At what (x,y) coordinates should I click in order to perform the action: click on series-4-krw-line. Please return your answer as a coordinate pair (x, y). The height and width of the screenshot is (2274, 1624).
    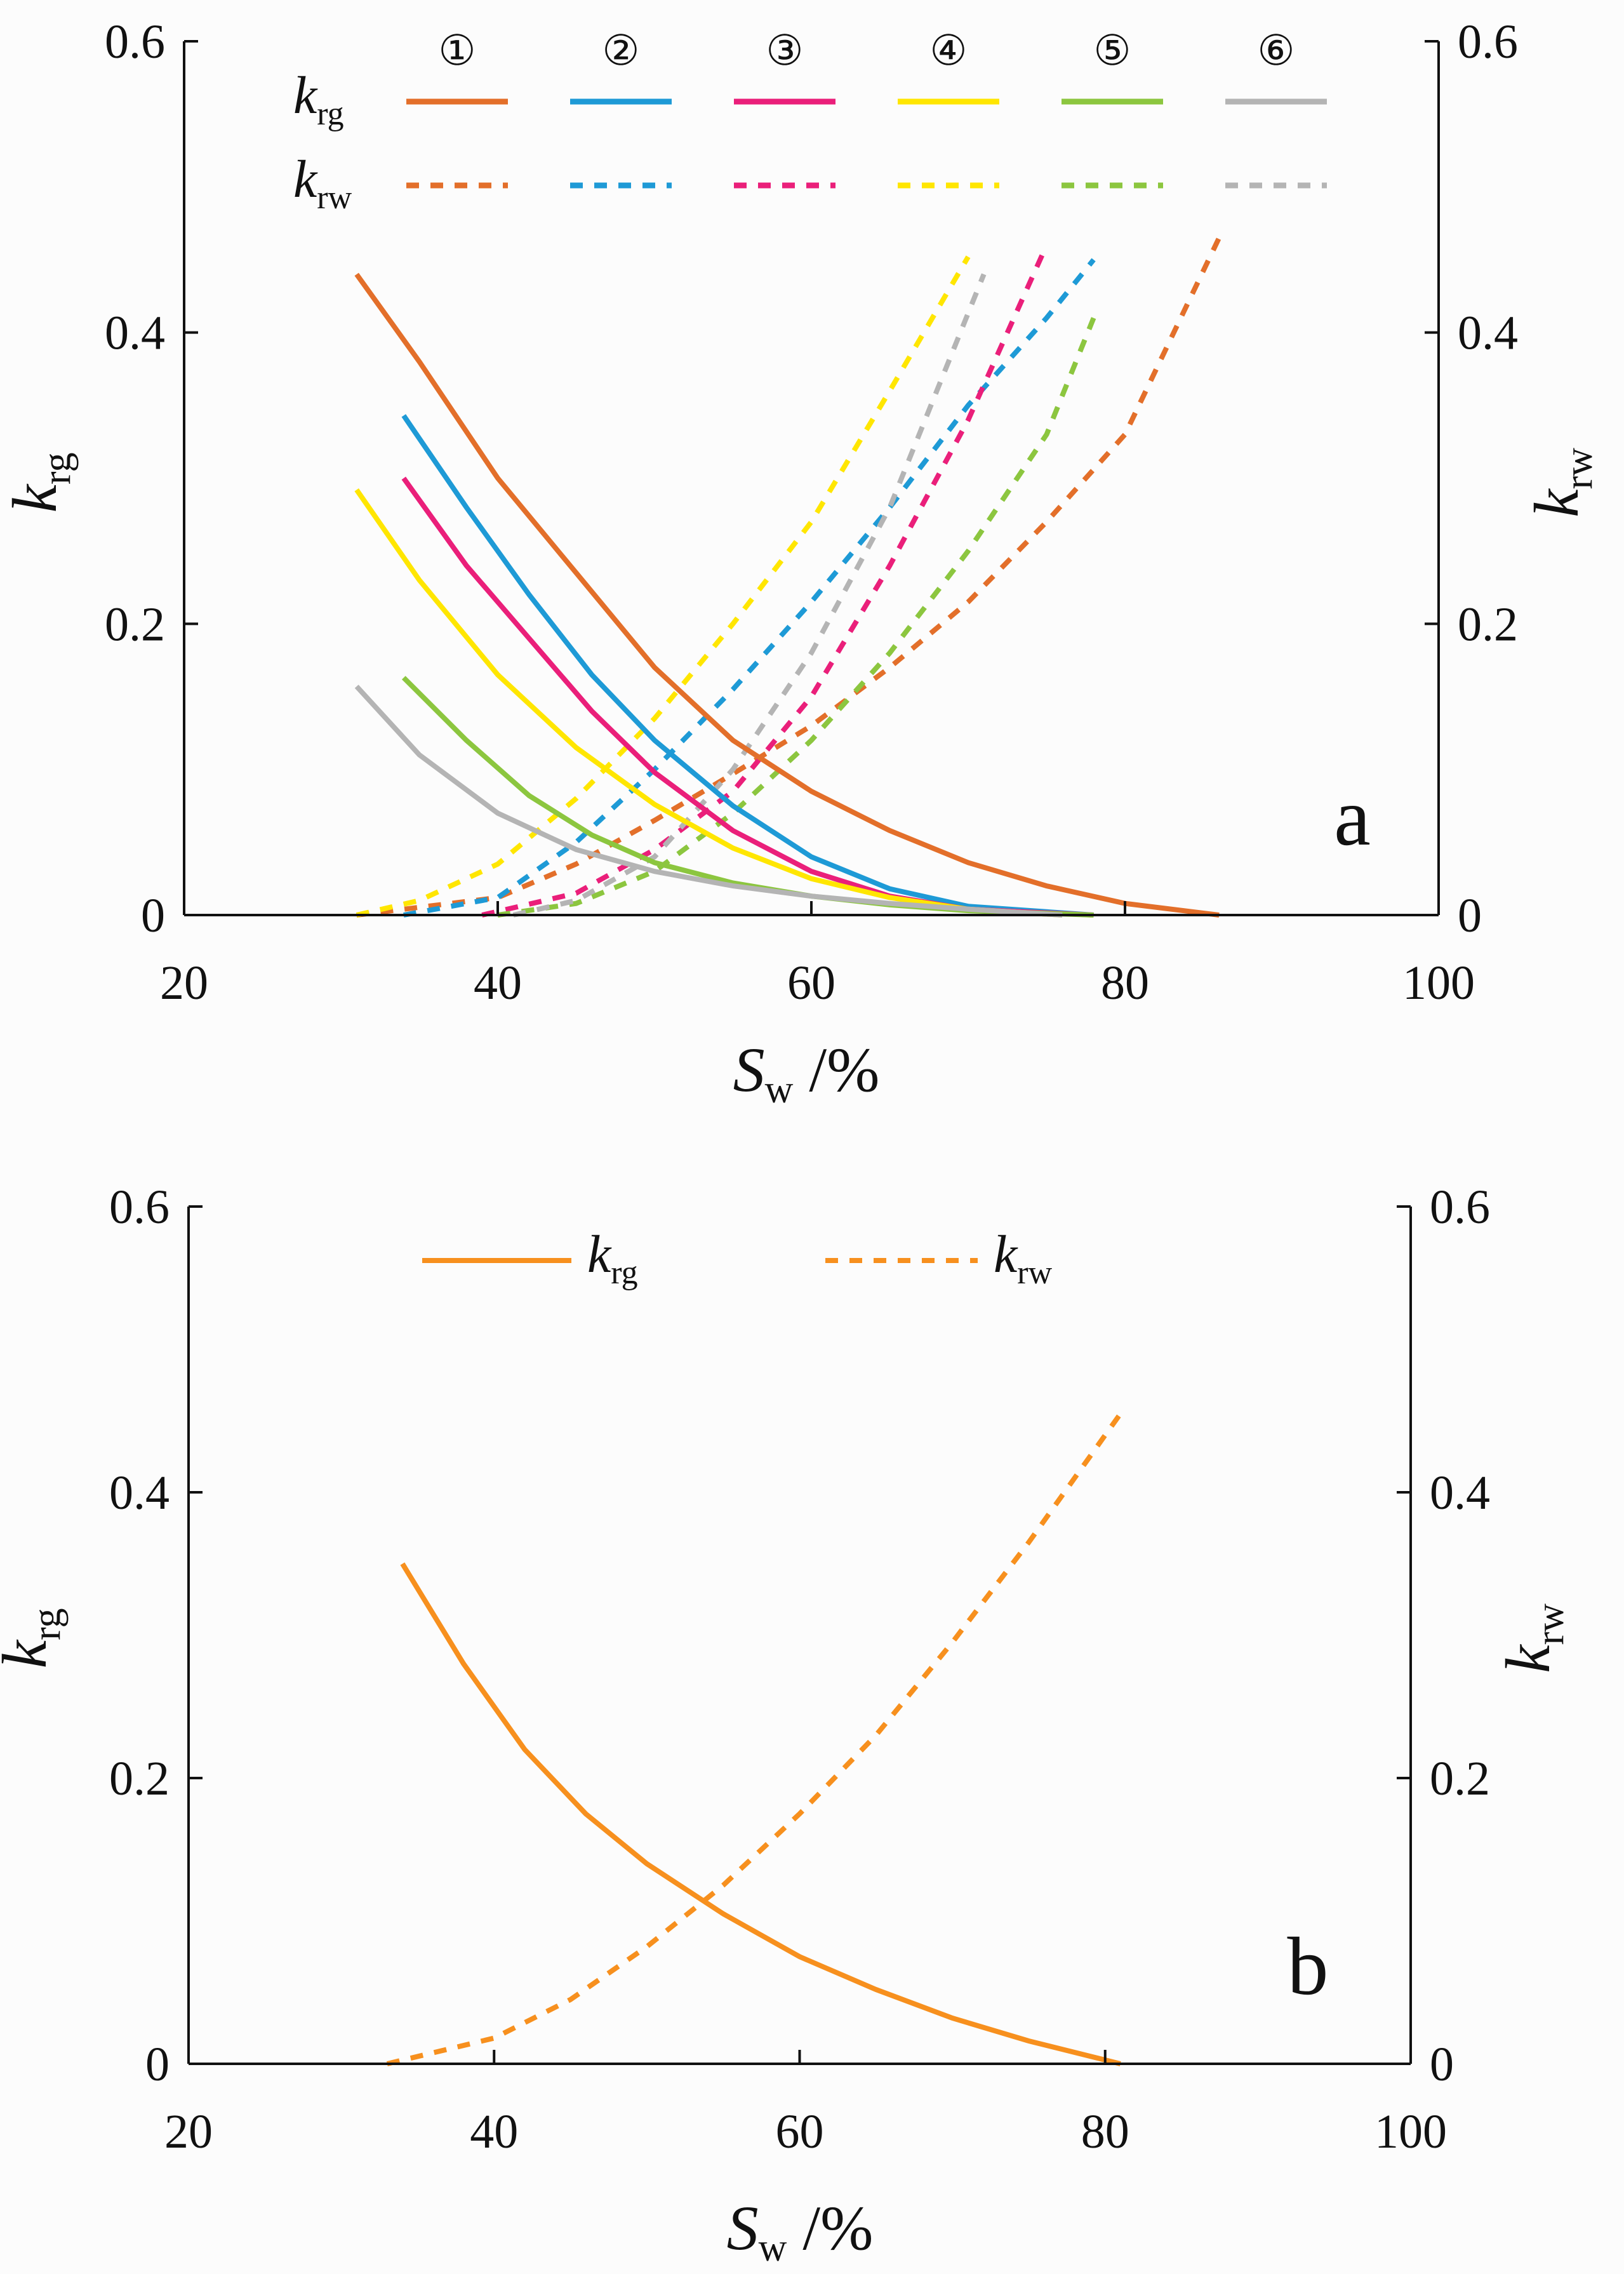
    Looking at the image, I should click on (663, 587).